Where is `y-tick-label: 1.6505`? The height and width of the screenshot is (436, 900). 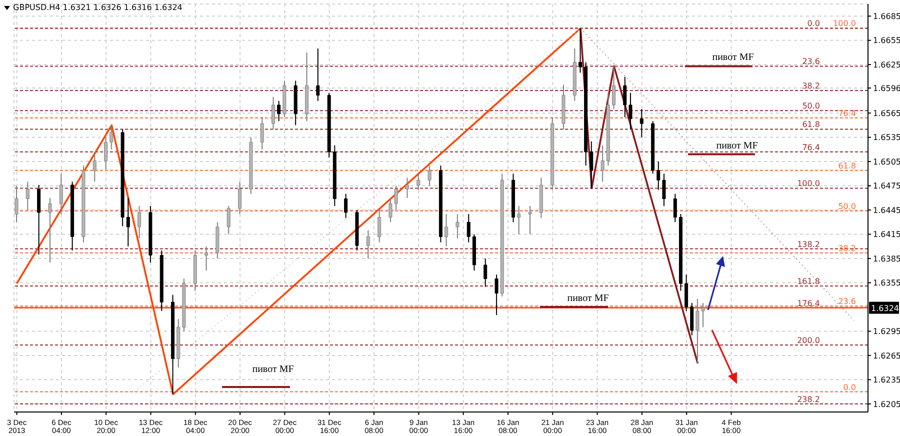 y-tick-label: 1.6505 is located at coordinates (886, 161).